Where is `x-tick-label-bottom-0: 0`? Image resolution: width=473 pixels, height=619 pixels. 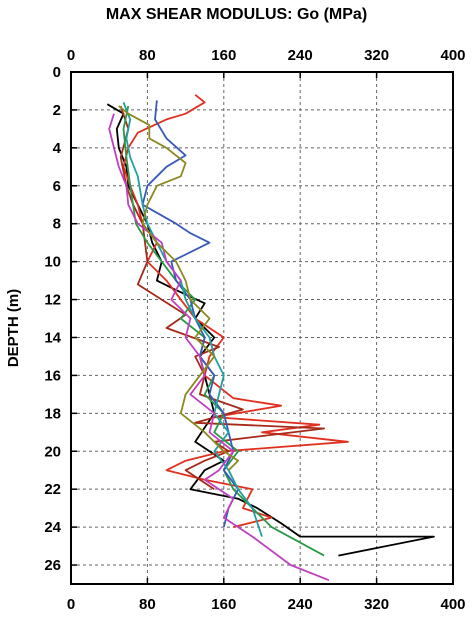 x-tick-label-bottom-0: 0 is located at coordinates (71, 604).